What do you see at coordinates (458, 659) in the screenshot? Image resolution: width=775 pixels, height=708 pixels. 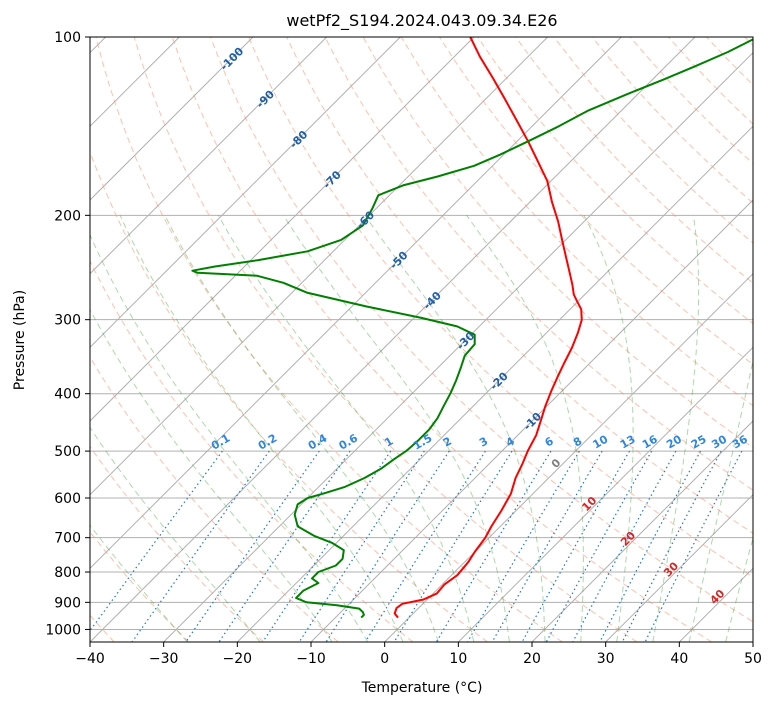 I see `x-tick-label: 10` at bounding box center [458, 659].